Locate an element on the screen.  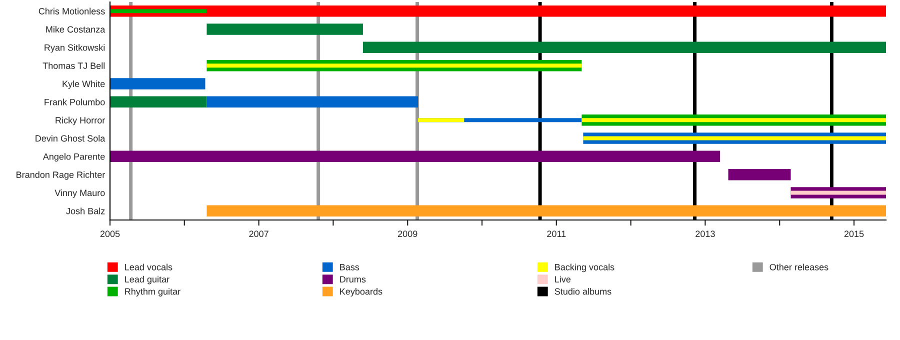
y-tick-label: Angelo Parente is located at coordinates (73, 157).